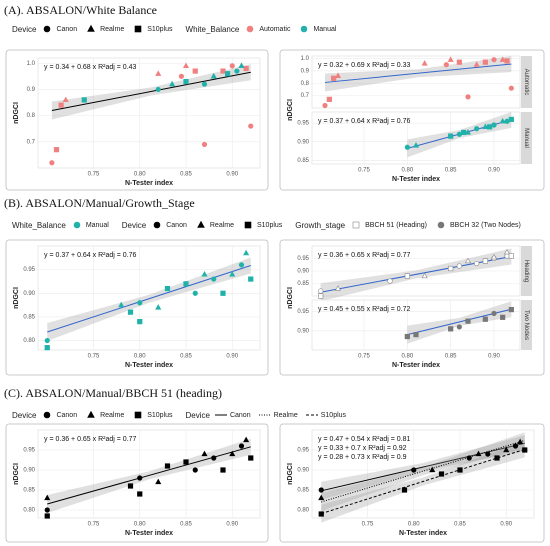 The image size is (550, 546). What do you see at coordinates (305, 84) in the screenshot?
I see `y-tick-label: 0.8` at bounding box center [305, 84].